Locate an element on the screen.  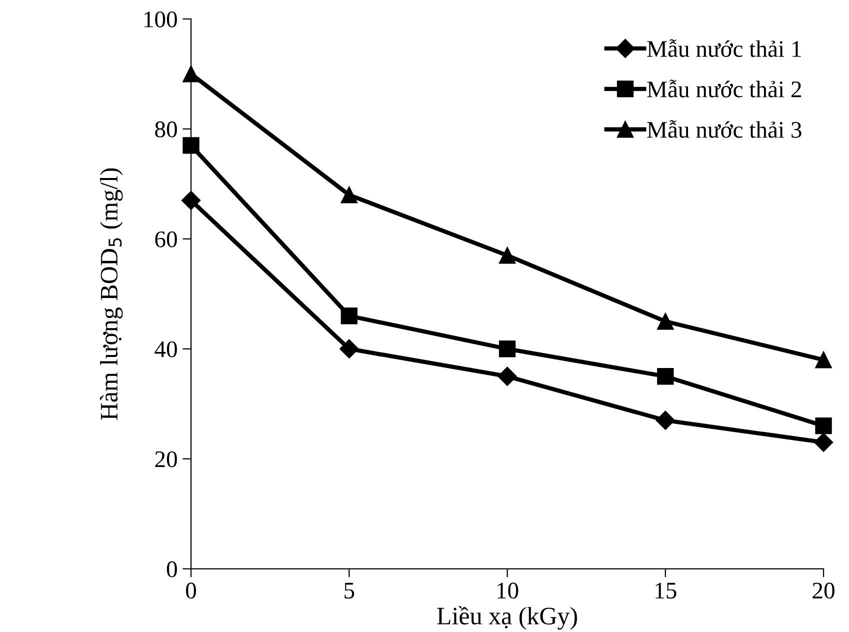
y-tick-label: 20 is located at coordinates (166, 459).